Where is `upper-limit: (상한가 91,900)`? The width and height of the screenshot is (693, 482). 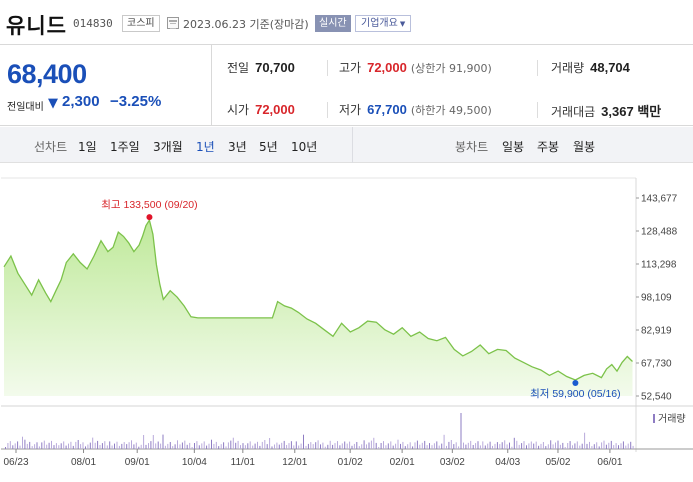
upper-limit: (상한가 91,900) is located at coordinates (451, 68).